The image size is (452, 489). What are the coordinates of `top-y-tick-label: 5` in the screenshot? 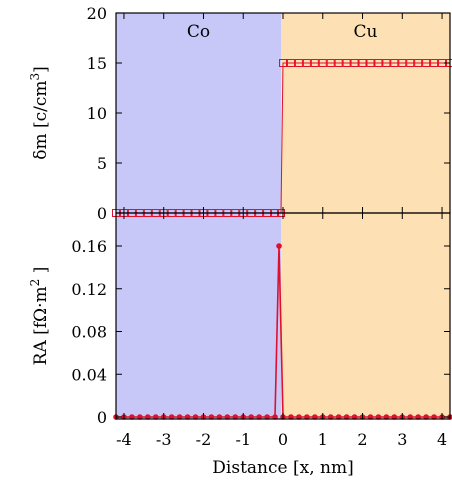 It's located at (102, 163).